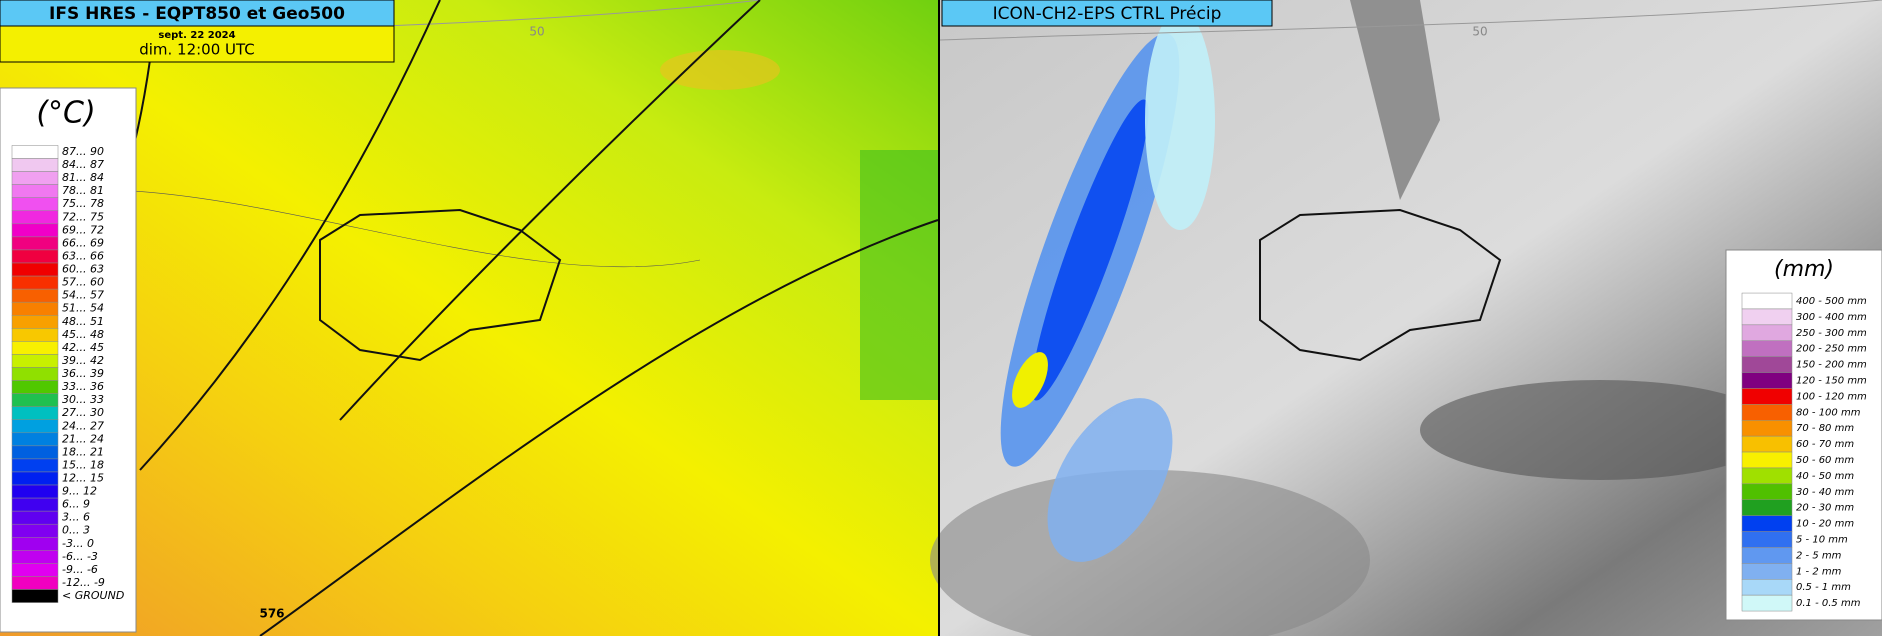  I want to click on legend-label: 84... 87, so click(83, 164).